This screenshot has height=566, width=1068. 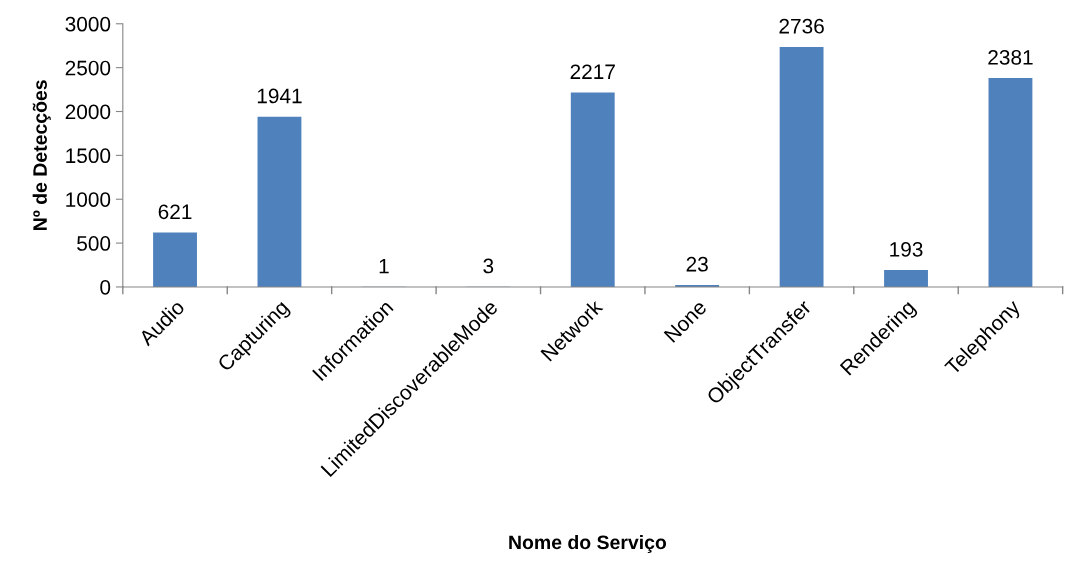 I want to click on x-axis-title: Nome do Serviço, so click(x=588, y=544).